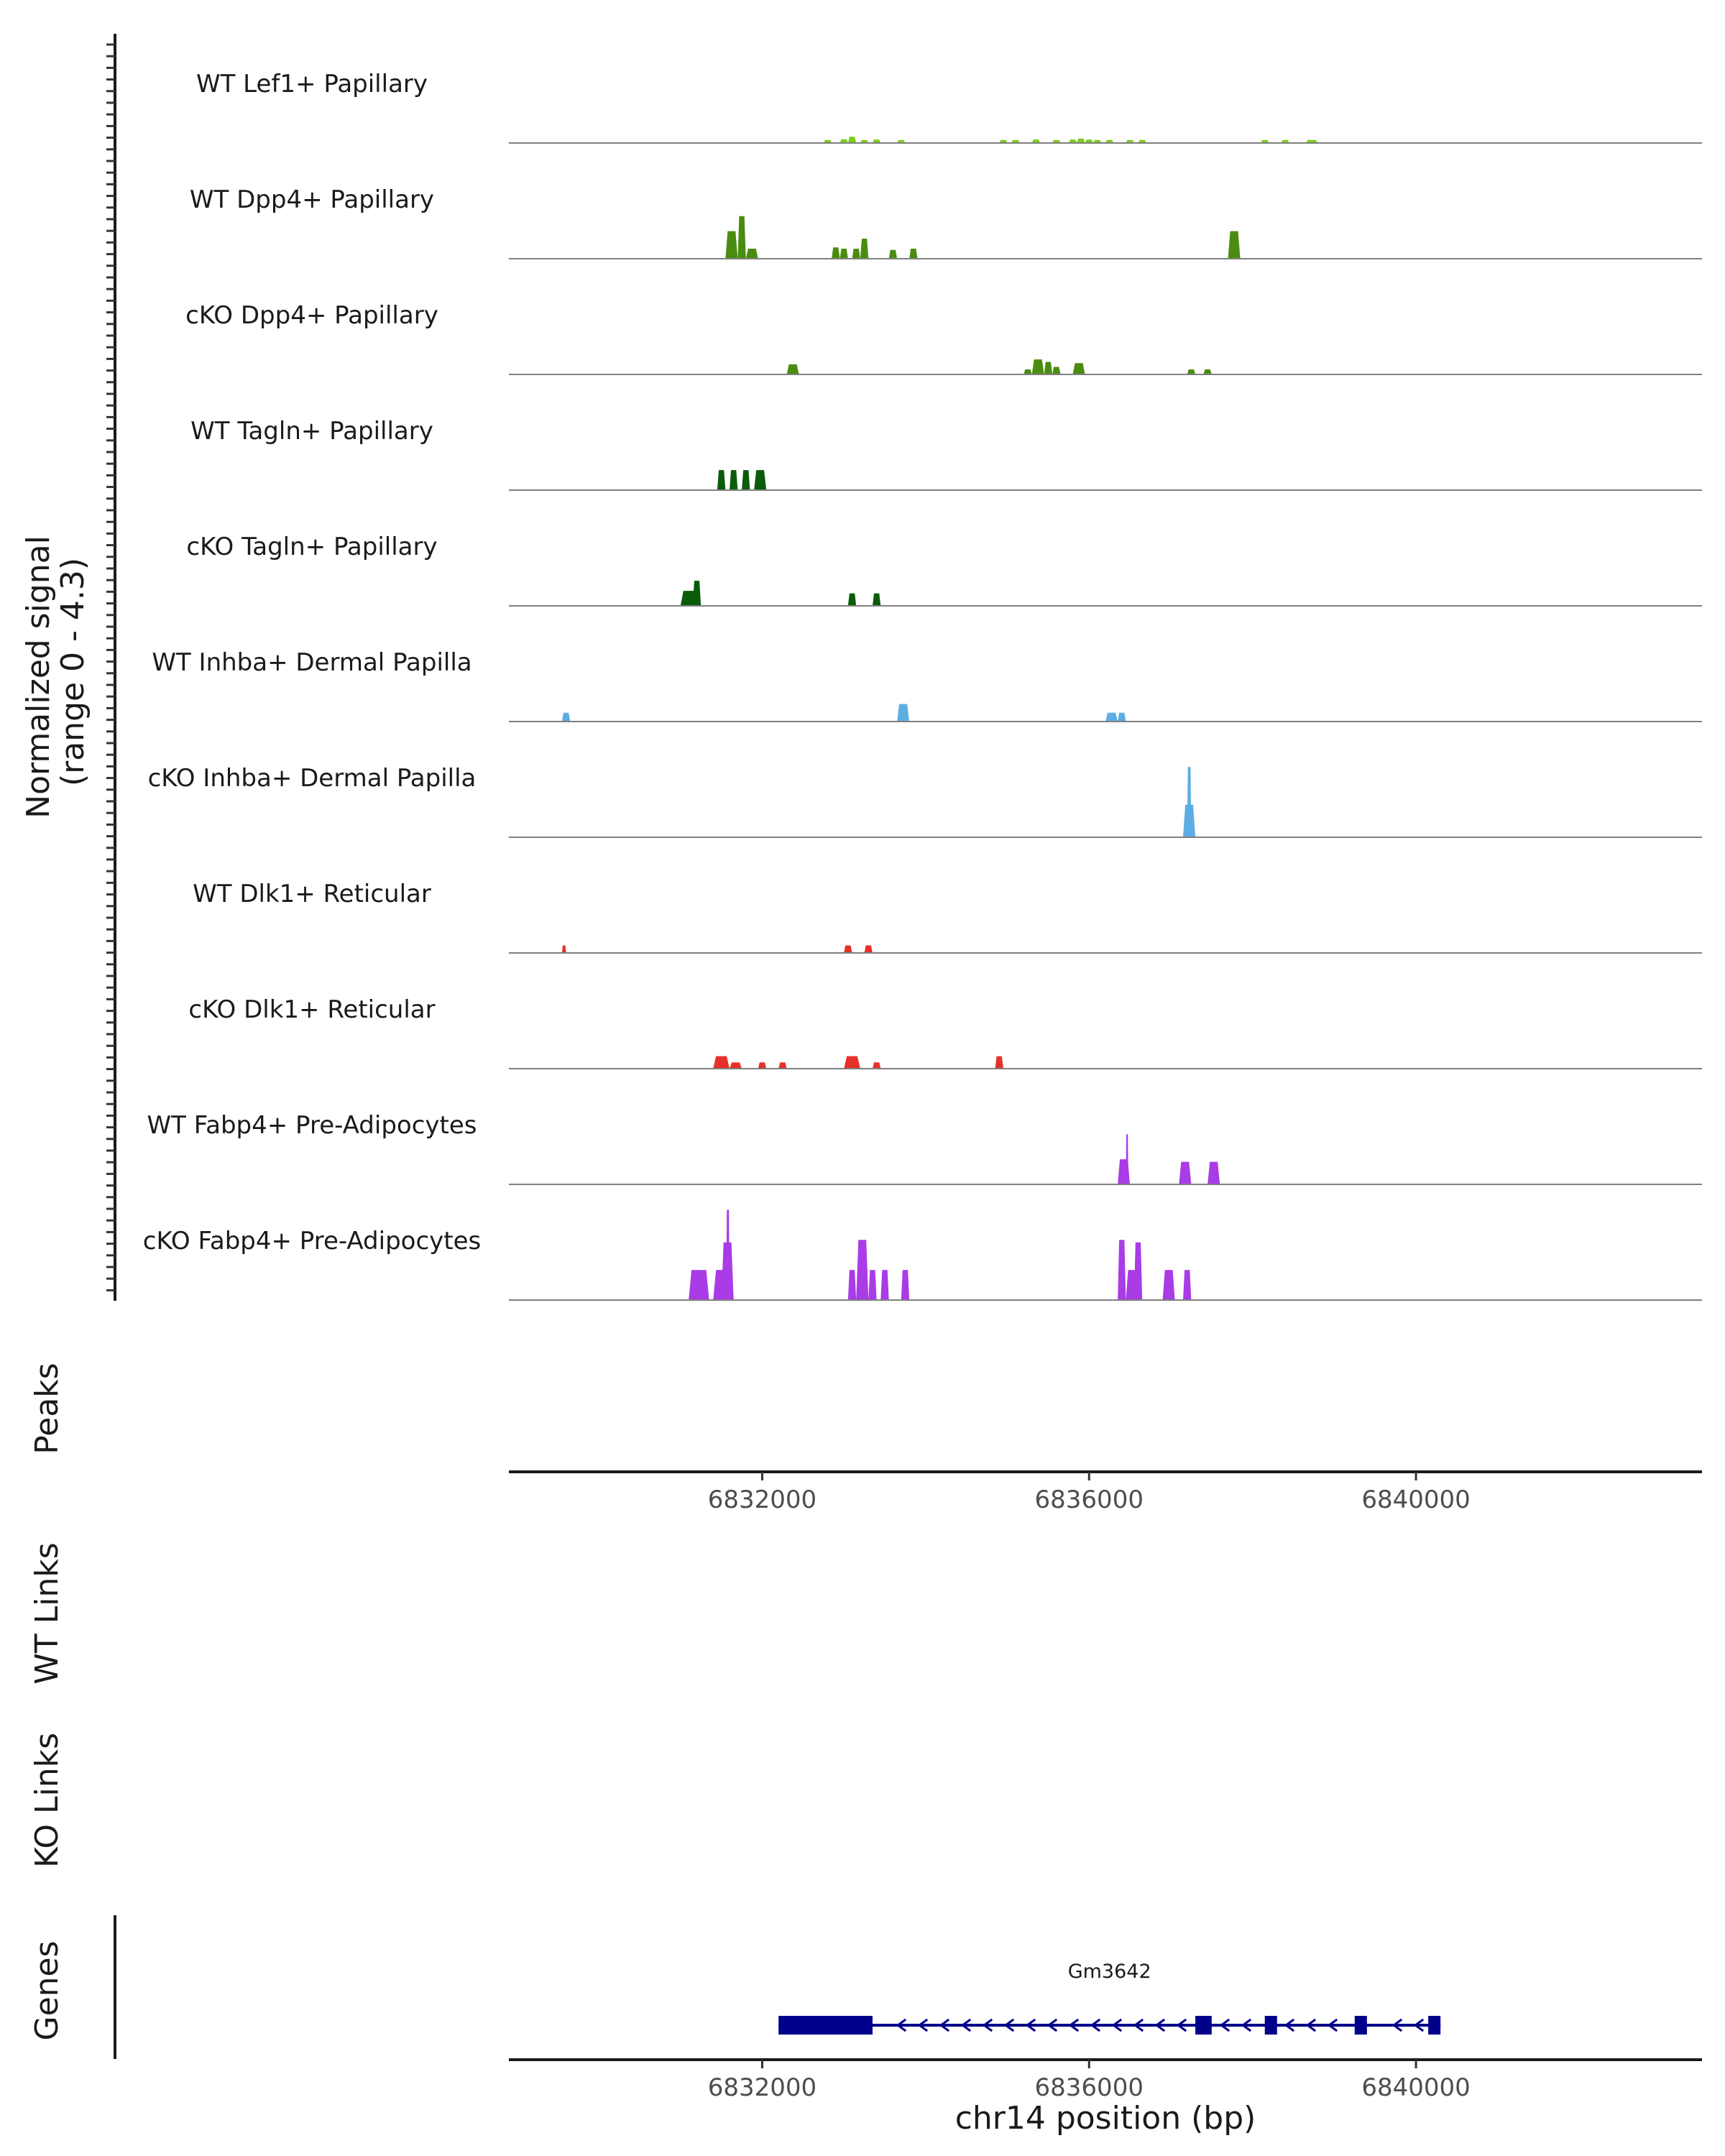 The width and height of the screenshot is (1725, 2156). Describe the element at coordinates (927, 685) in the screenshot. I see `coverage-track: WT Inhba+ Dermal Papilla` at that location.